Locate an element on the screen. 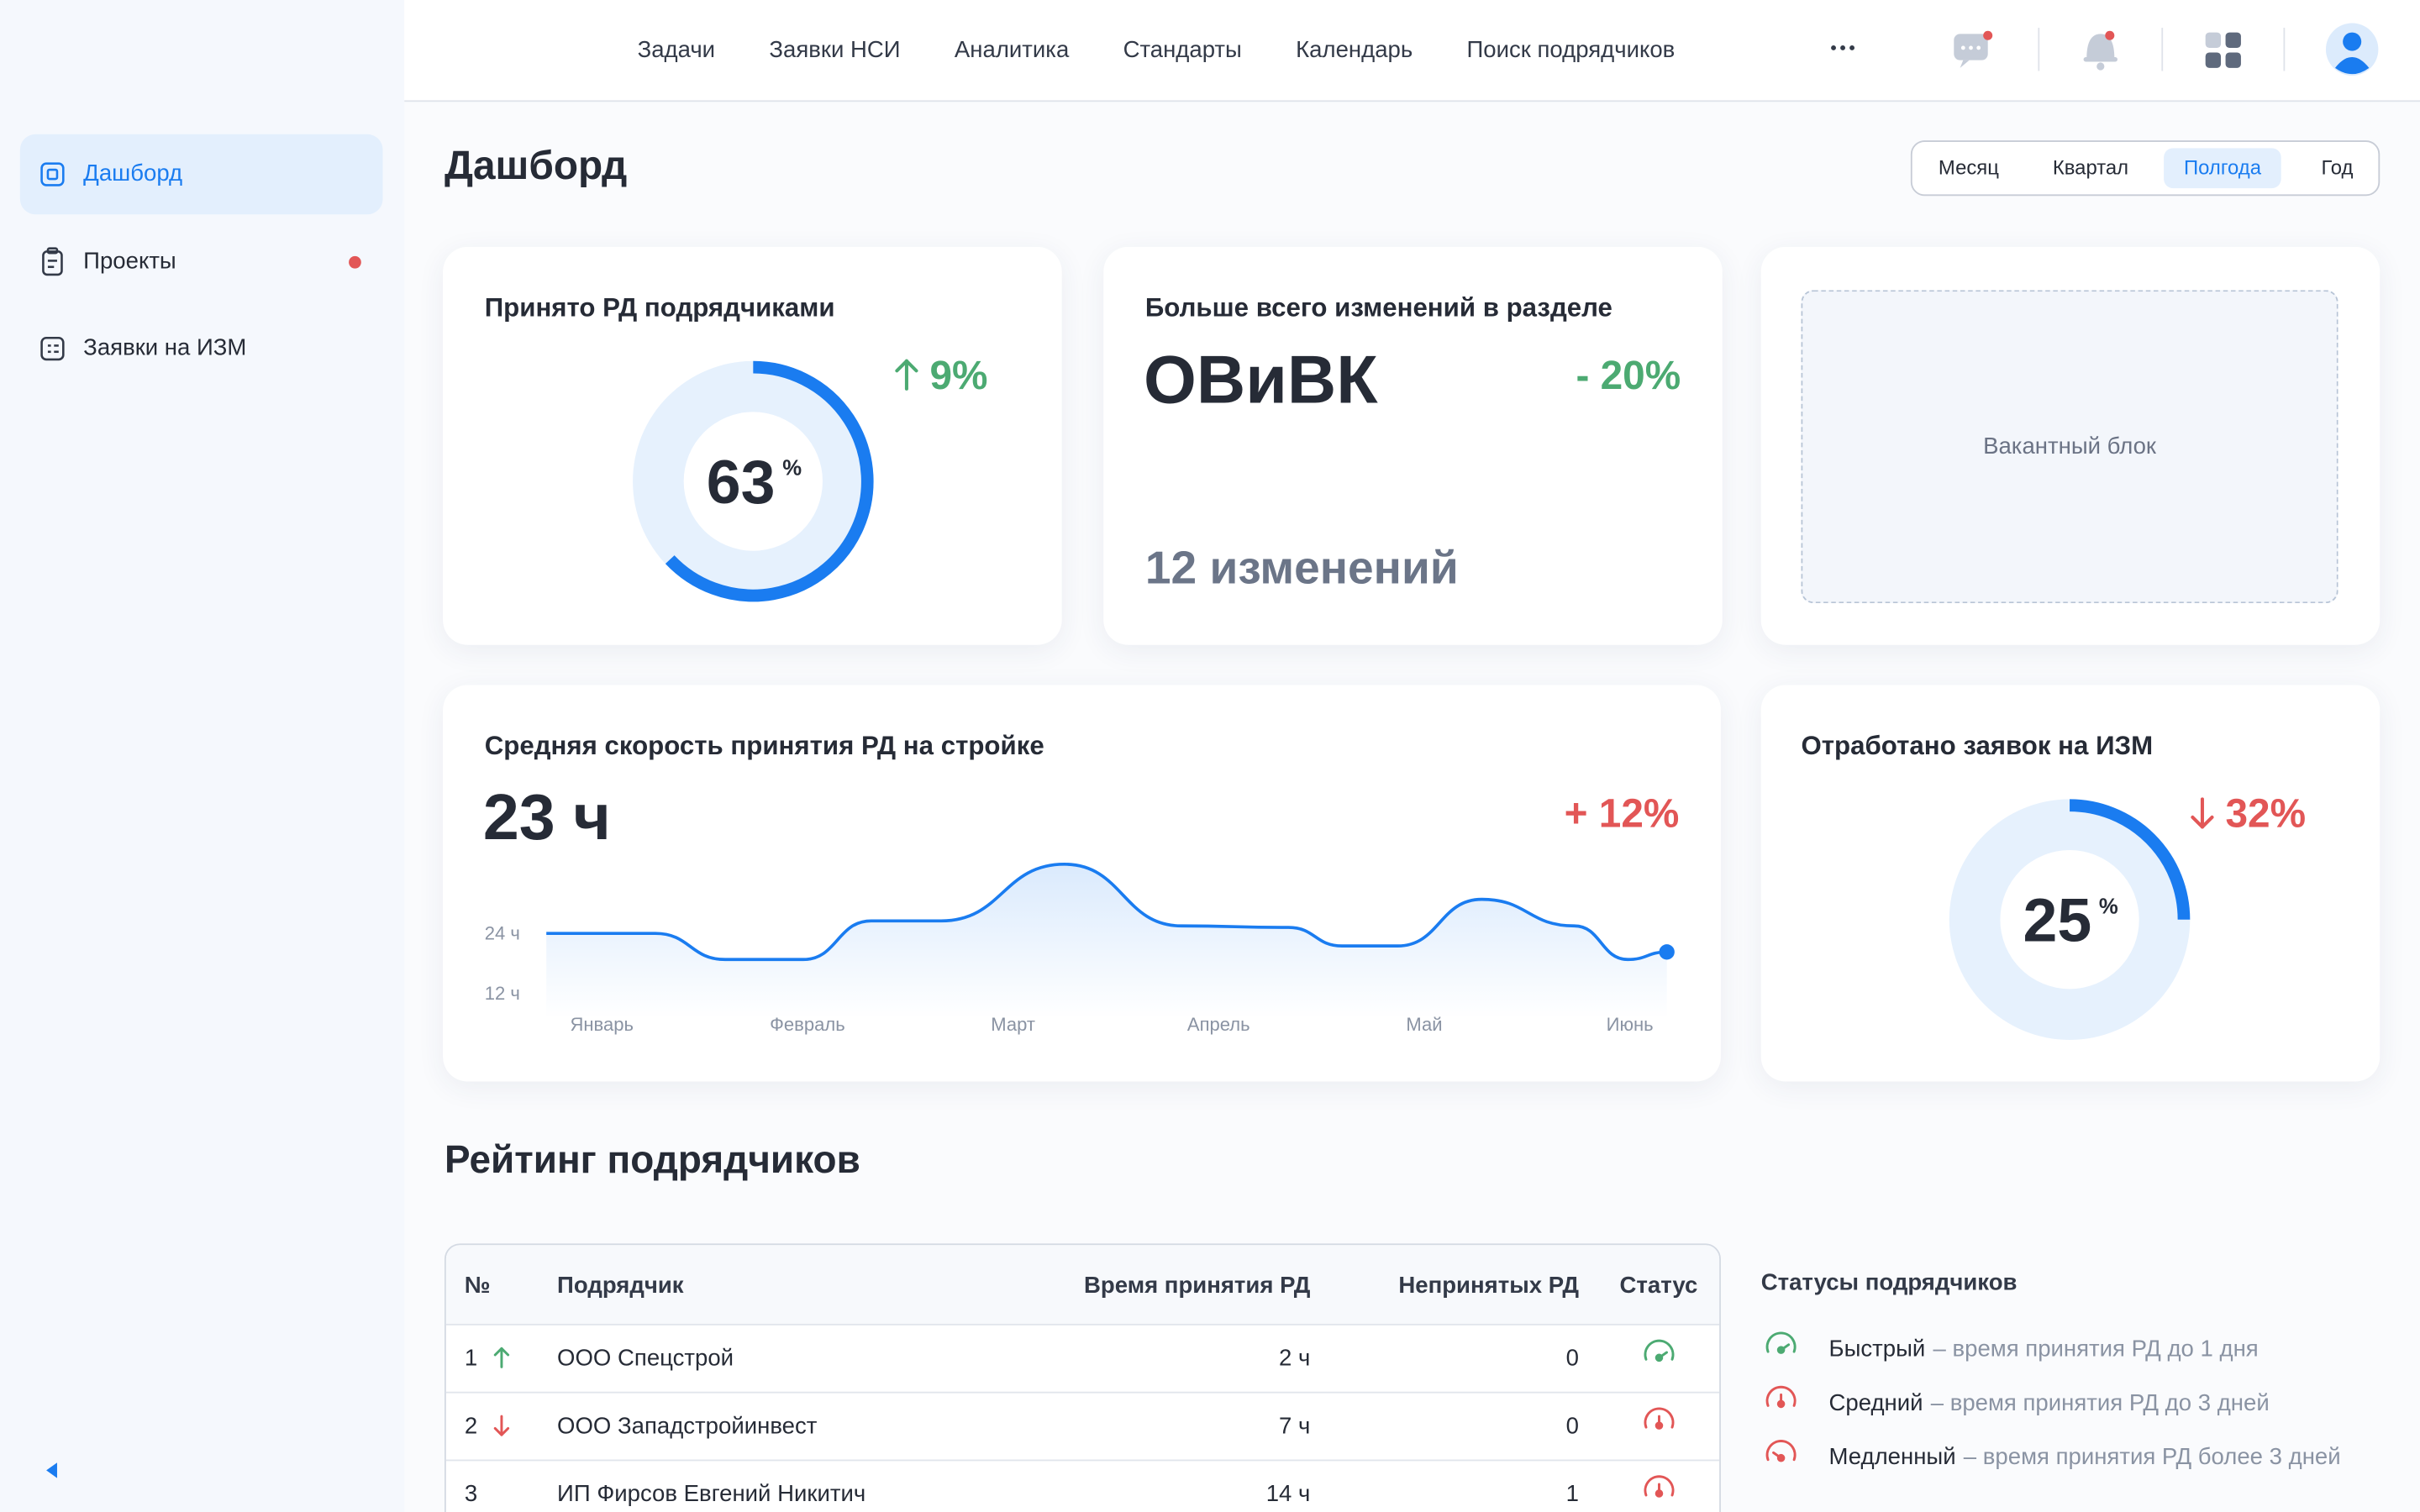  nav-item: Поиск подрядчиков is located at coordinates (1571, 50).